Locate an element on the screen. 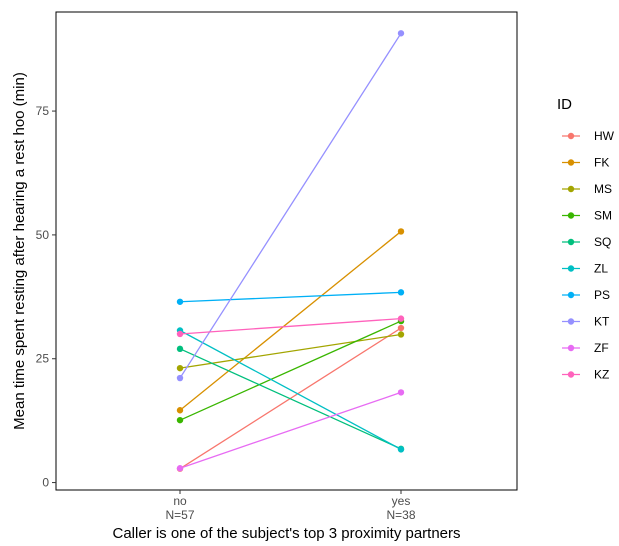 This screenshot has height=546, width=619. y-axis: 0 25 50 75 is located at coordinates (46, 297).